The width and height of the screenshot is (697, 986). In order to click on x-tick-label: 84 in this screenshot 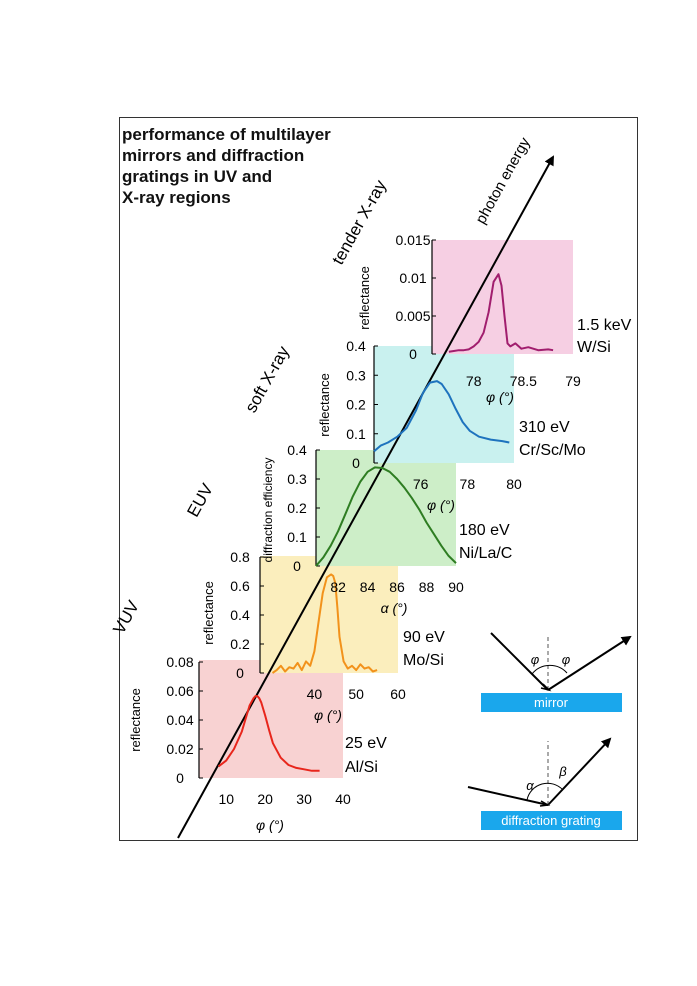, I will do `click(368, 587)`.